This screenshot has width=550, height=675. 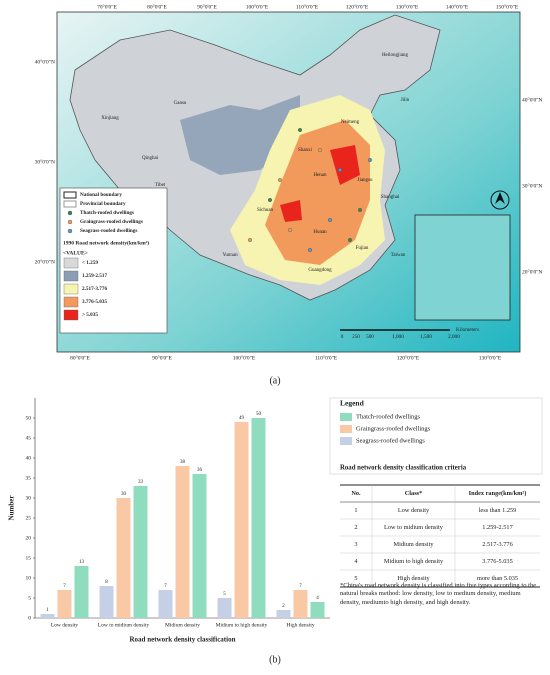 What do you see at coordinates (356, 561) in the screenshot?
I see `table-cell: 4` at bounding box center [356, 561].